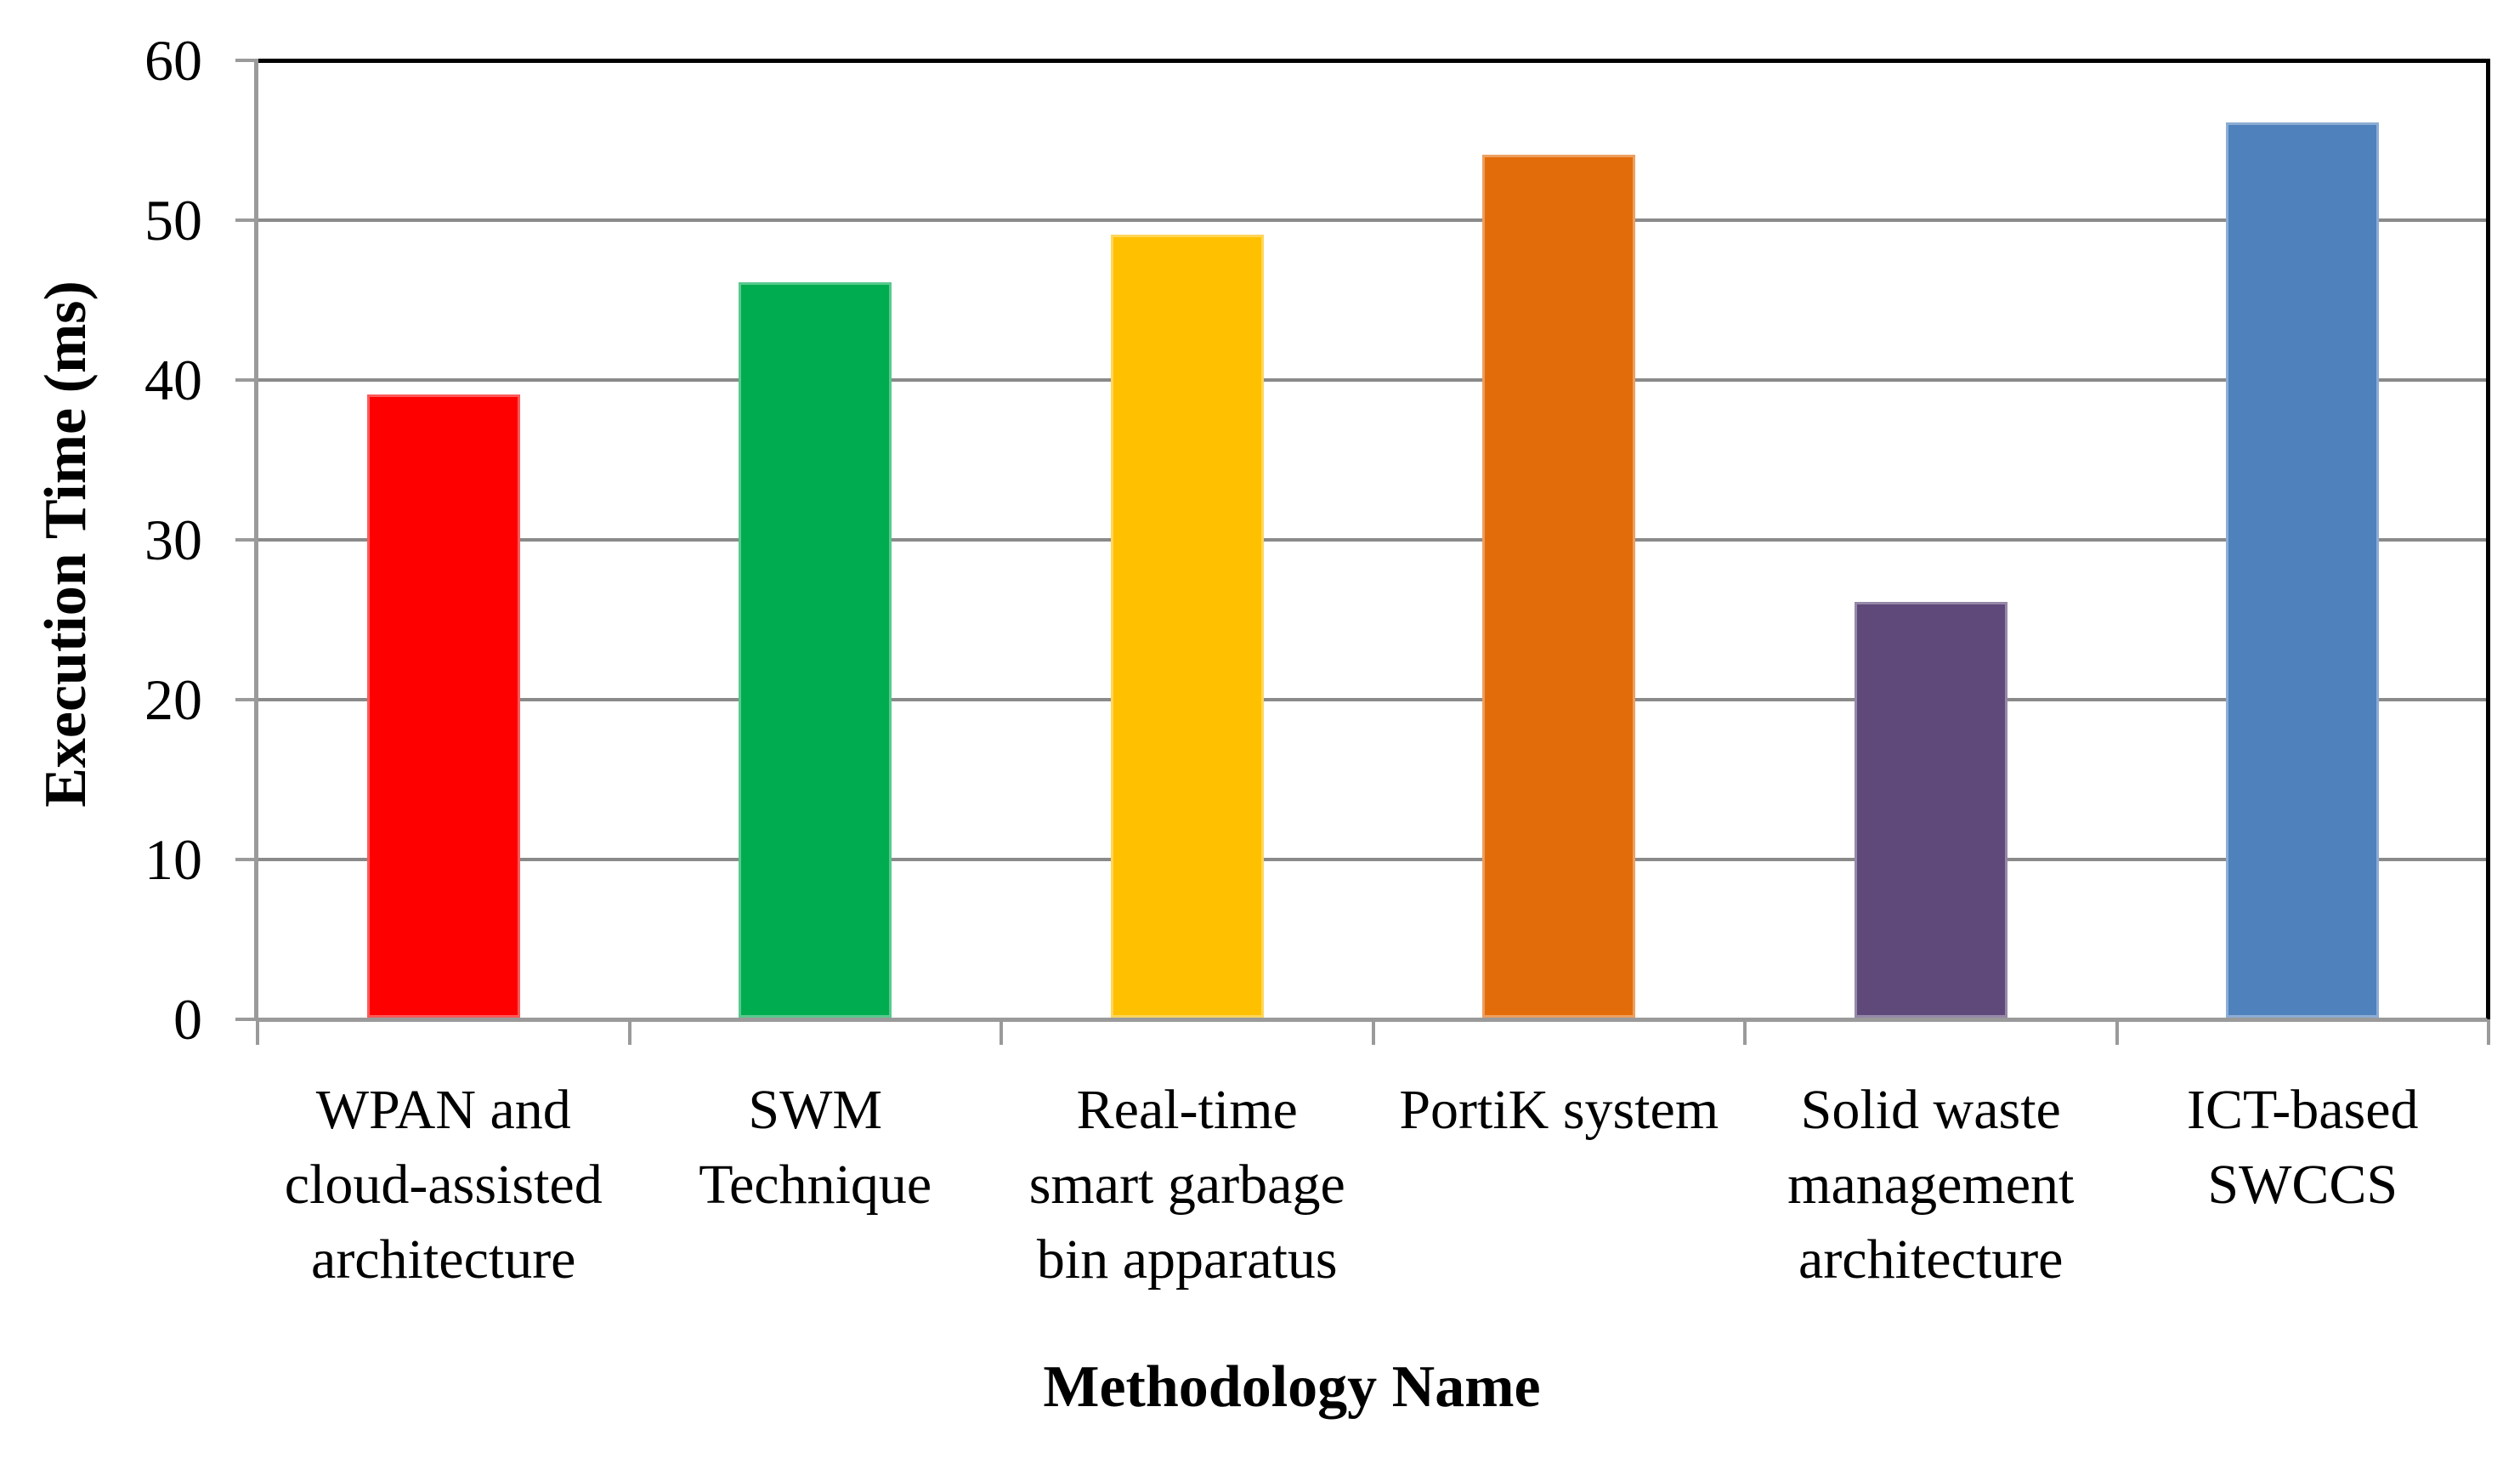 The height and width of the screenshot is (1458, 2520). Describe the element at coordinates (173, 859) in the screenshot. I see `y-tick-label: 10` at that location.